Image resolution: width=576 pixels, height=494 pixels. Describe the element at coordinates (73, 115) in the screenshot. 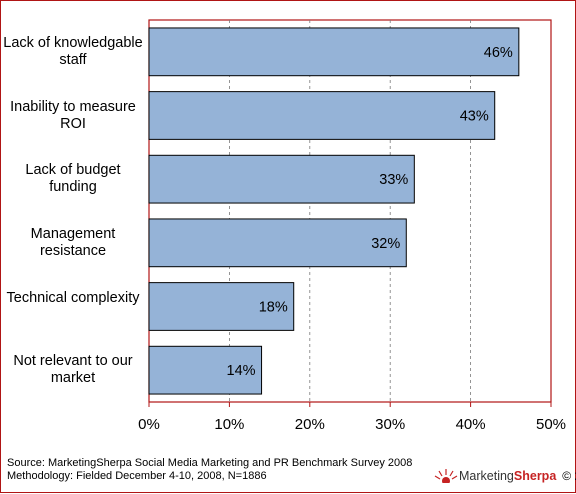

I see `category-label: Inability to measure ROI` at that location.